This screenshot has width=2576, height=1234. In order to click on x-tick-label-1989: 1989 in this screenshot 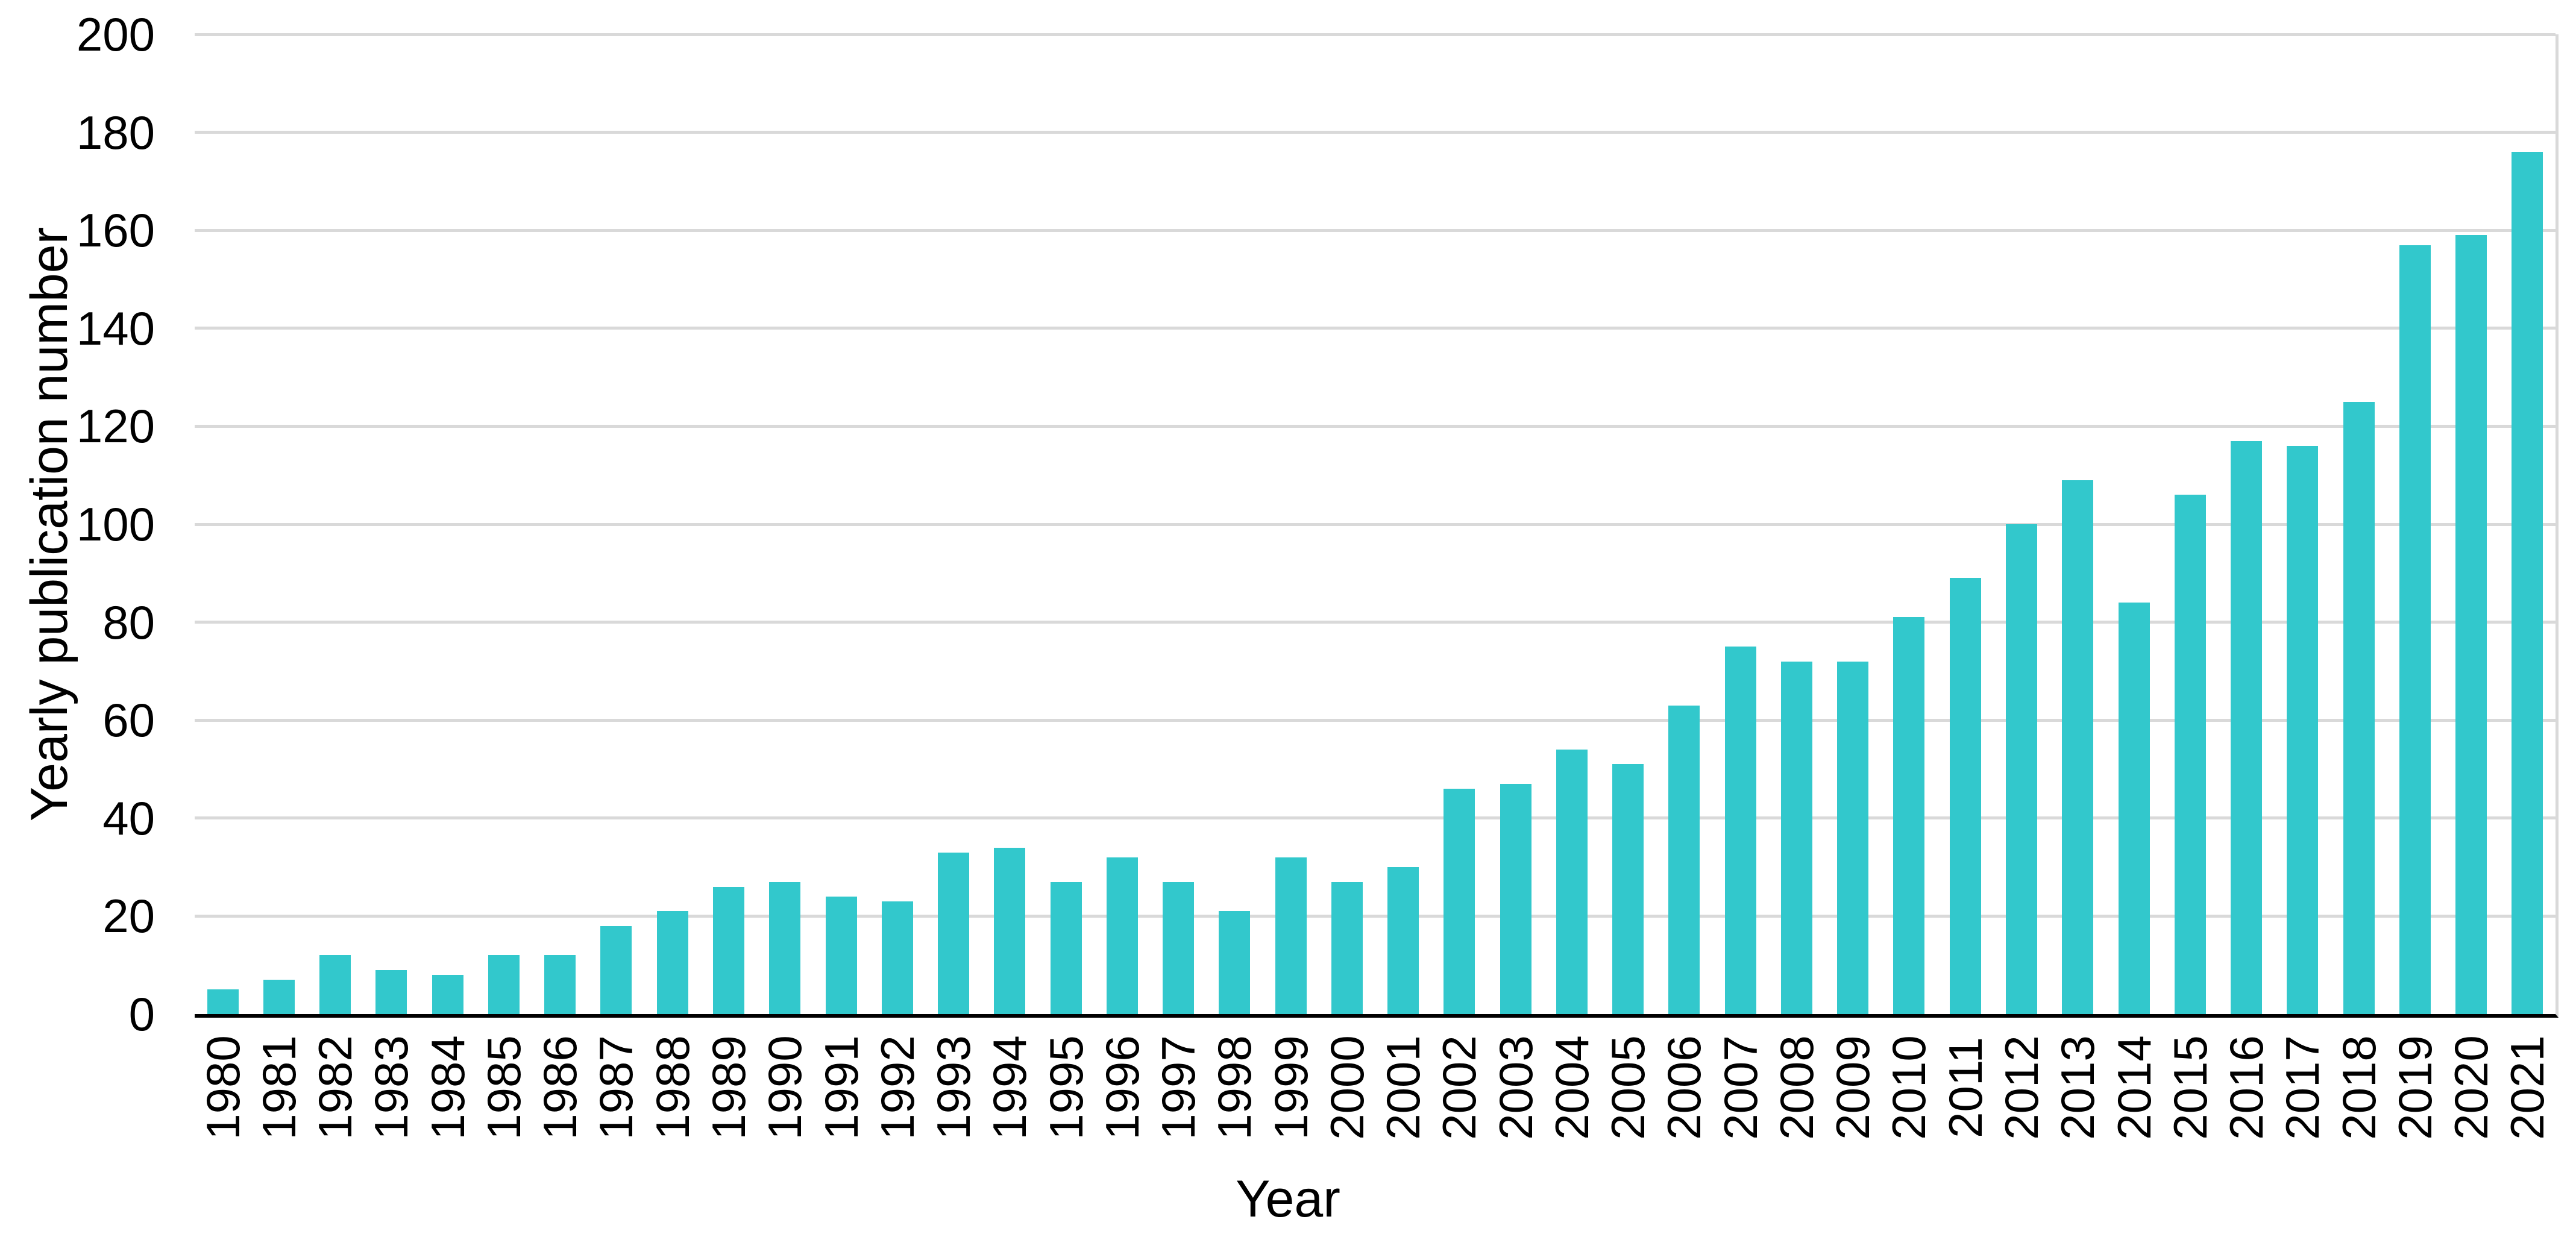, I will do `click(728, 1087)`.